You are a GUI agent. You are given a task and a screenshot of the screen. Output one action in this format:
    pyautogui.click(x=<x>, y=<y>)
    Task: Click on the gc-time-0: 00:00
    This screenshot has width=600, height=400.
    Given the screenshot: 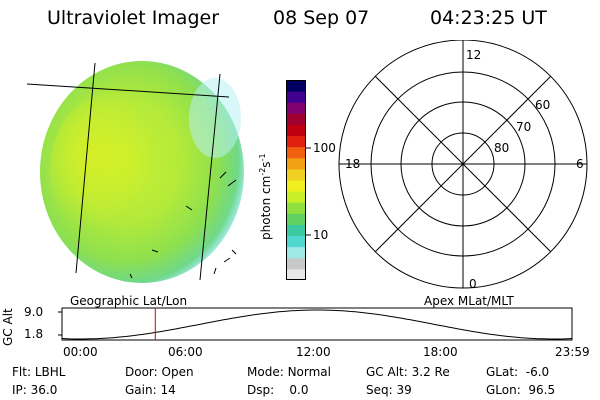 What is the action you would take?
    pyautogui.click(x=80, y=352)
    